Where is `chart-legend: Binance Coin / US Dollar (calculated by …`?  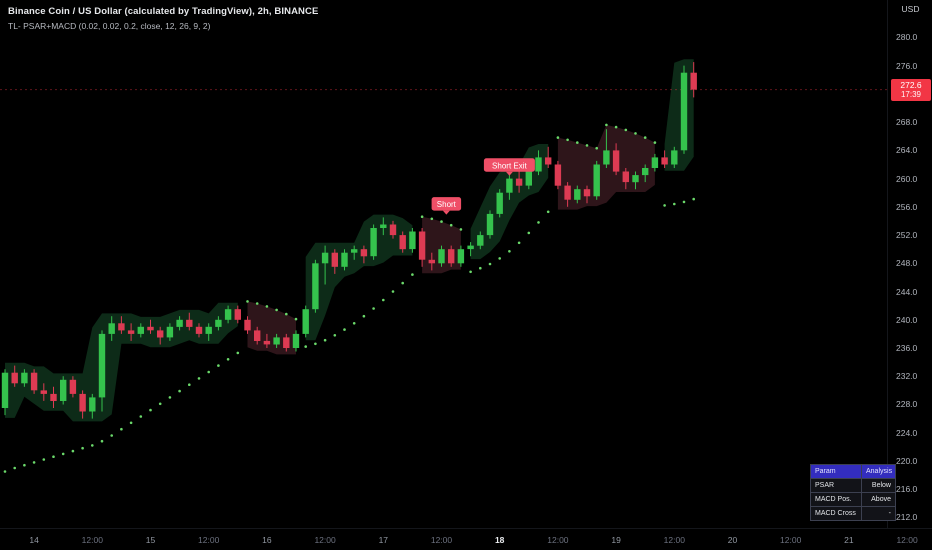
chart-legend: Binance Coin / US Dollar (calculated by … is located at coordinates (163, 18).